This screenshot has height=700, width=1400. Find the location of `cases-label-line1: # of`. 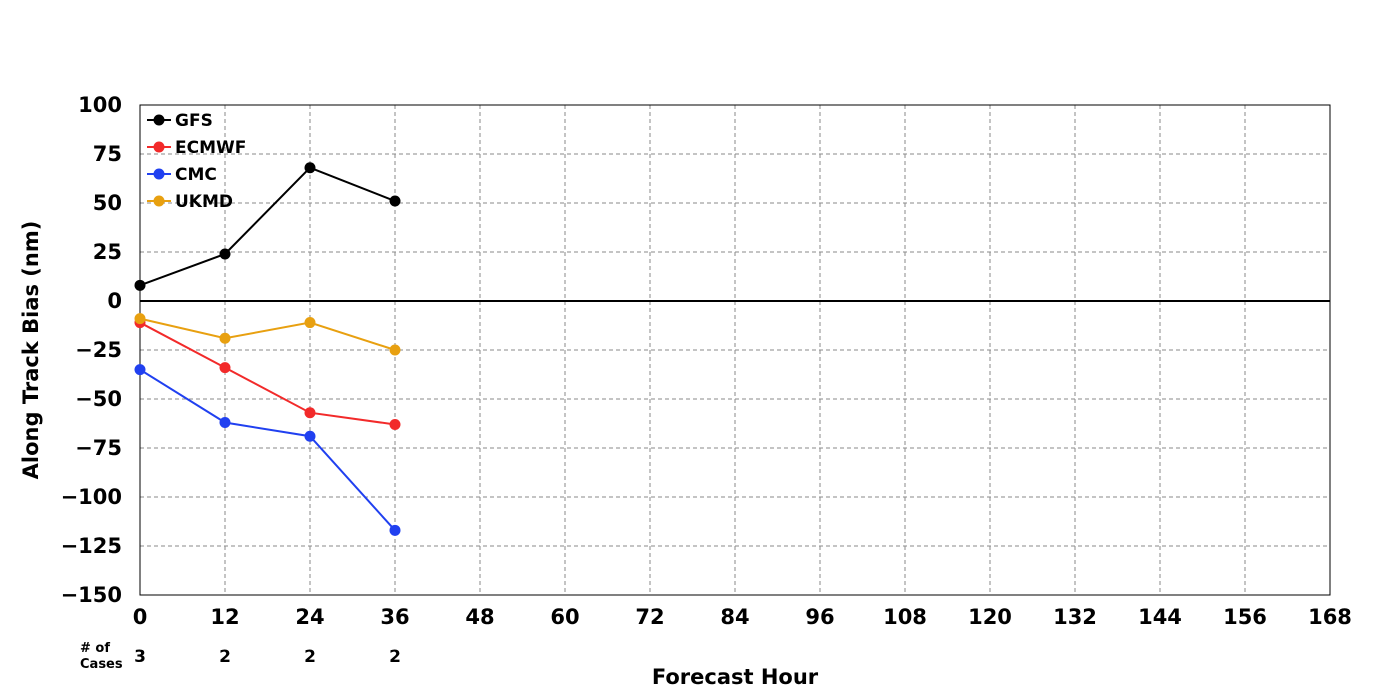

cases-label-line1: # of is located at coordinates (95, 648).